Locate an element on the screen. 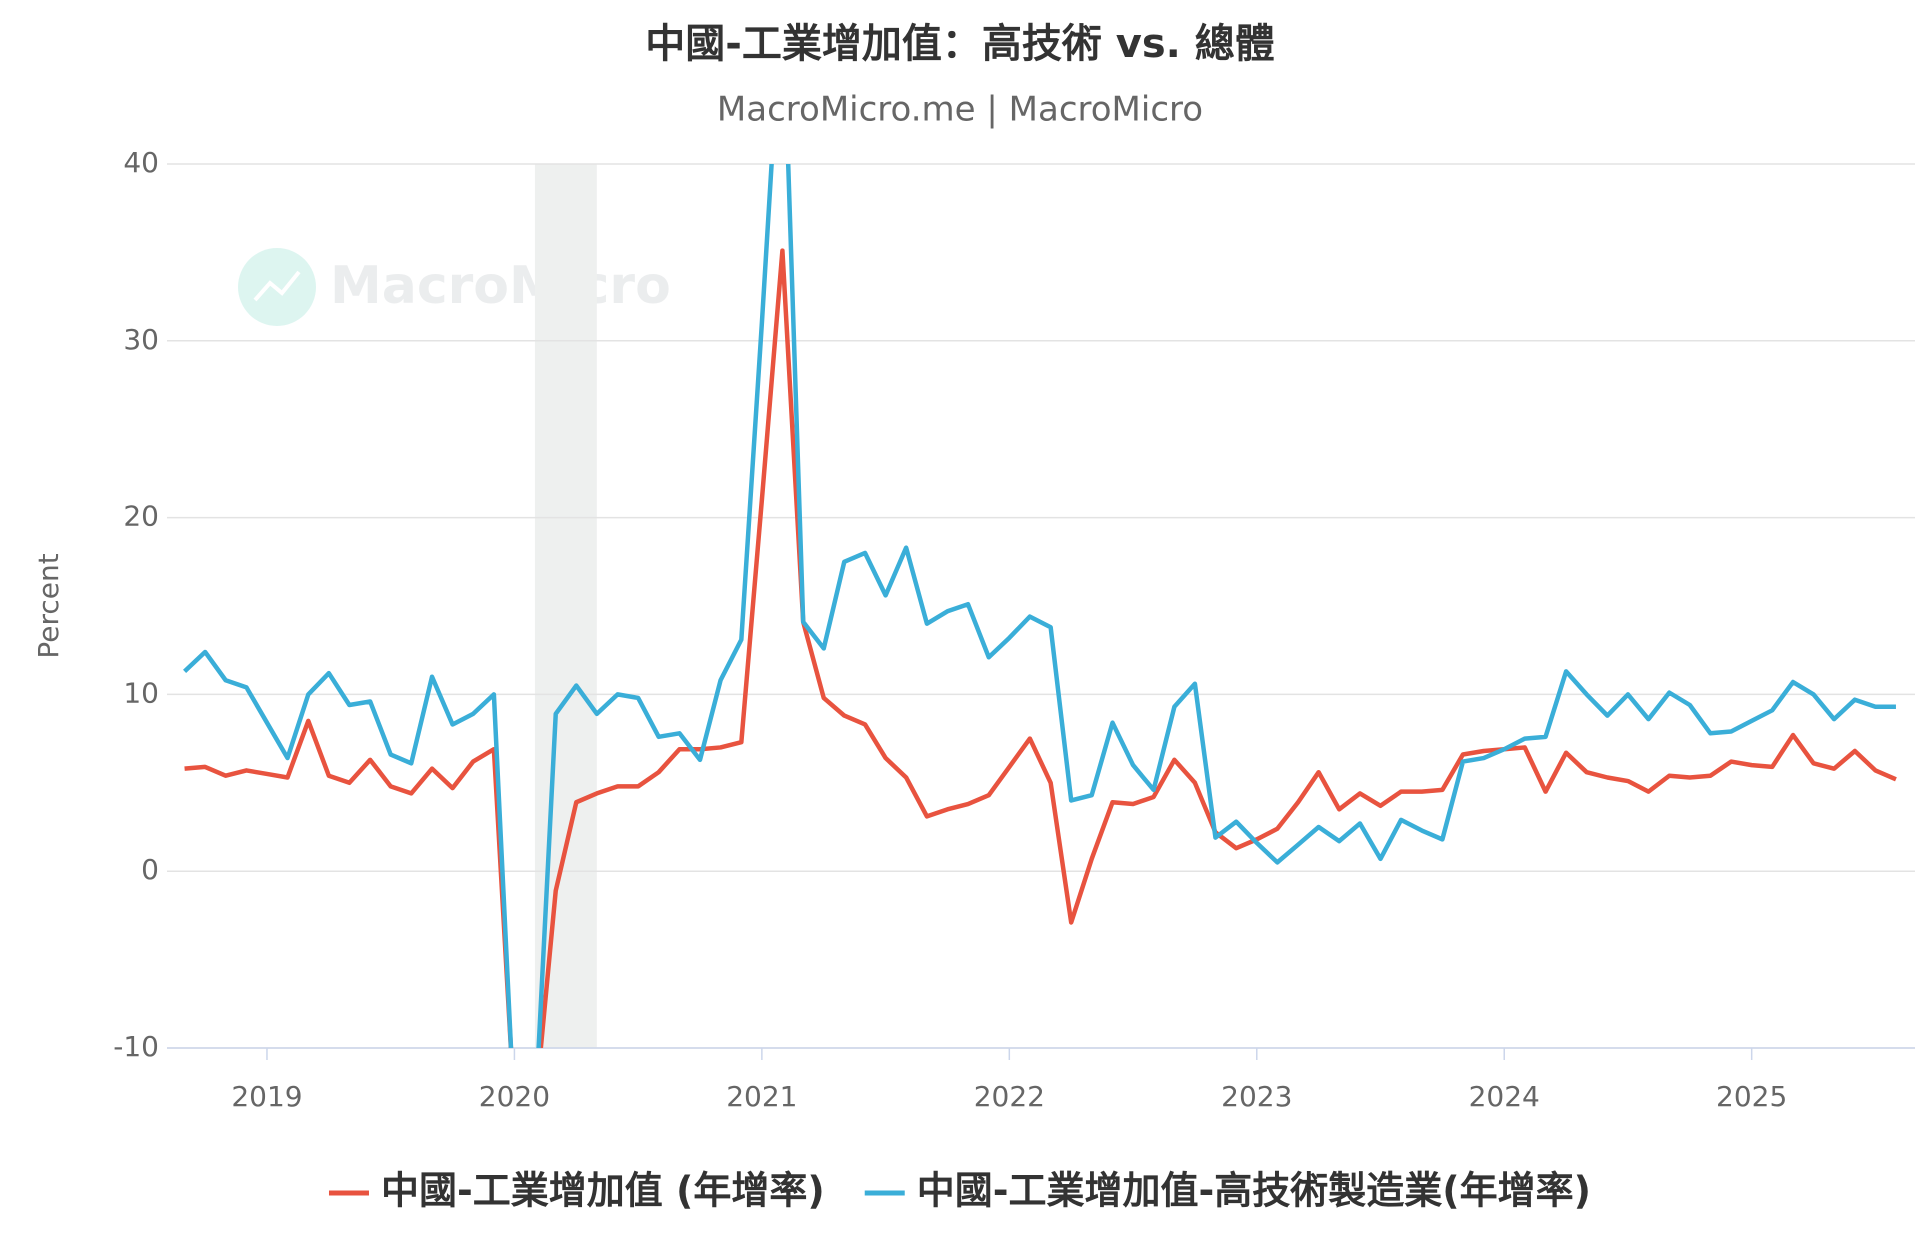 This screenshot has width=1920, height=1254. x-tick-label: 2020 is located at coordinates (514, 1096).